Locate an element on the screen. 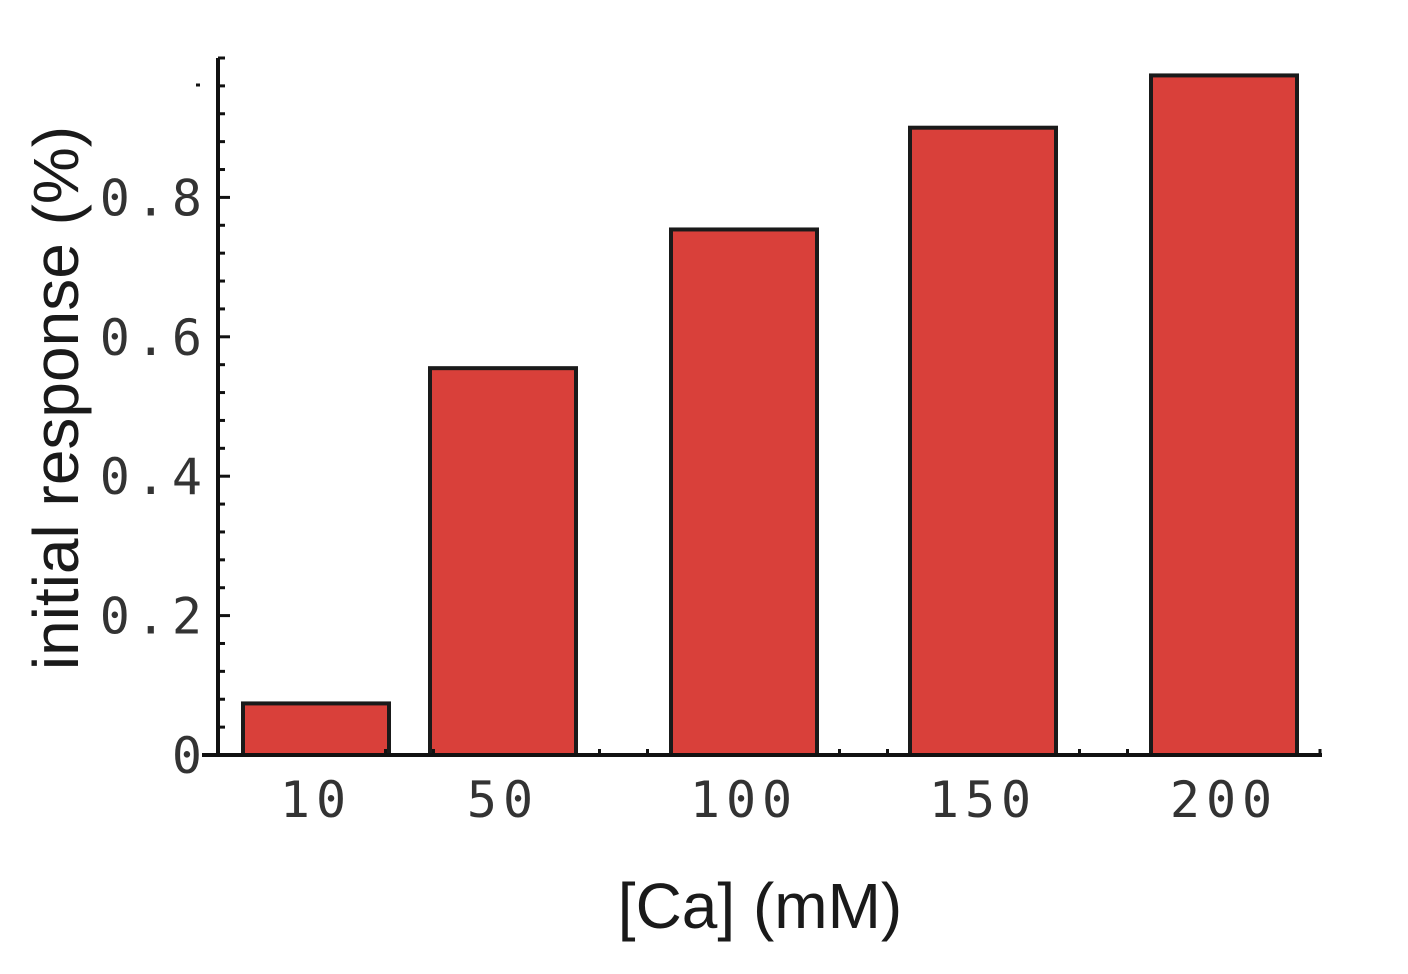 The height and width of the screenshot is (974, 1408). y-tick-label: 0.6 is located at coordinates (154, 338).